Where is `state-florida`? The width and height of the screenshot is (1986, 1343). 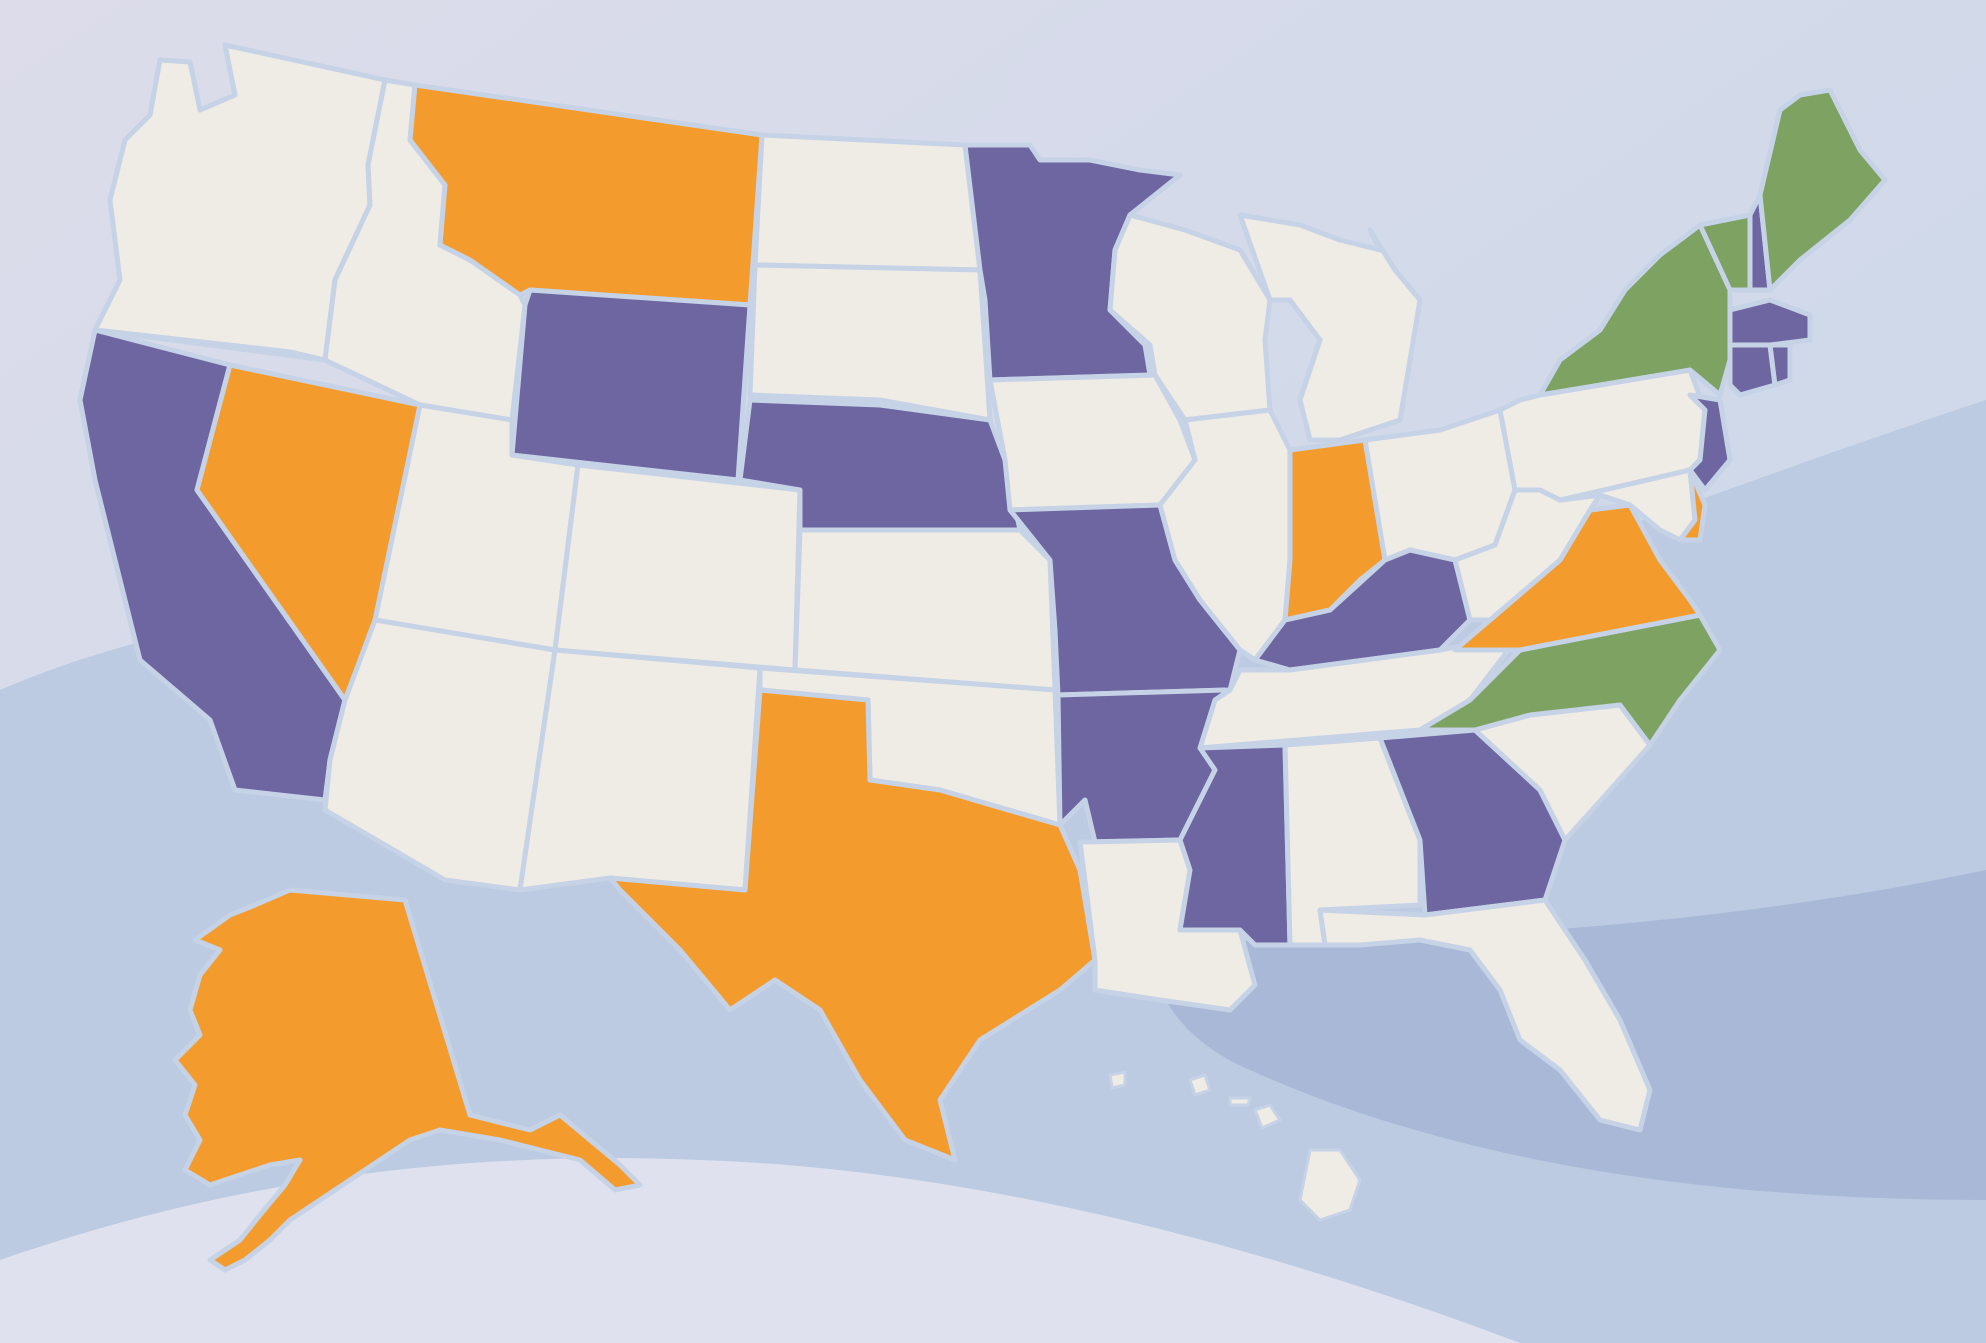
state-florida is located at coordinates (1485, 1015).